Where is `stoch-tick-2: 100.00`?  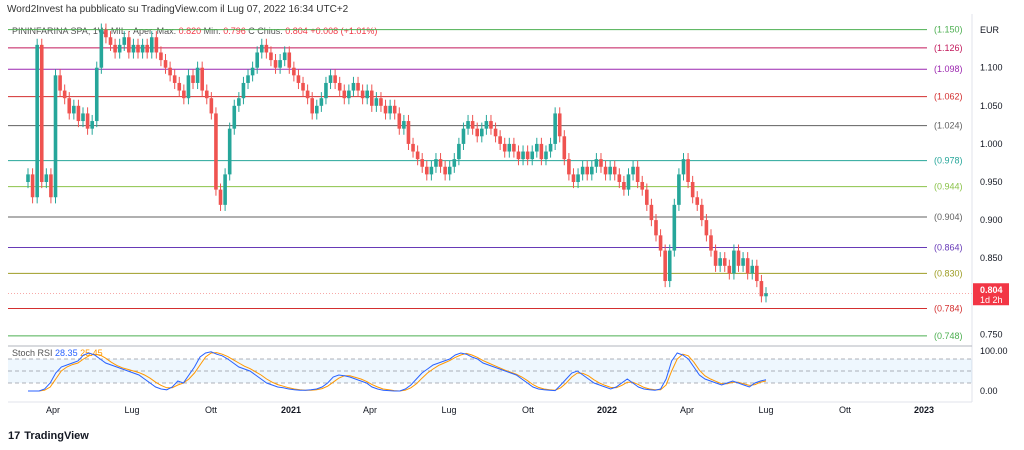
stoch-tick-2: 100.00 is located at coordinates (994, 351).